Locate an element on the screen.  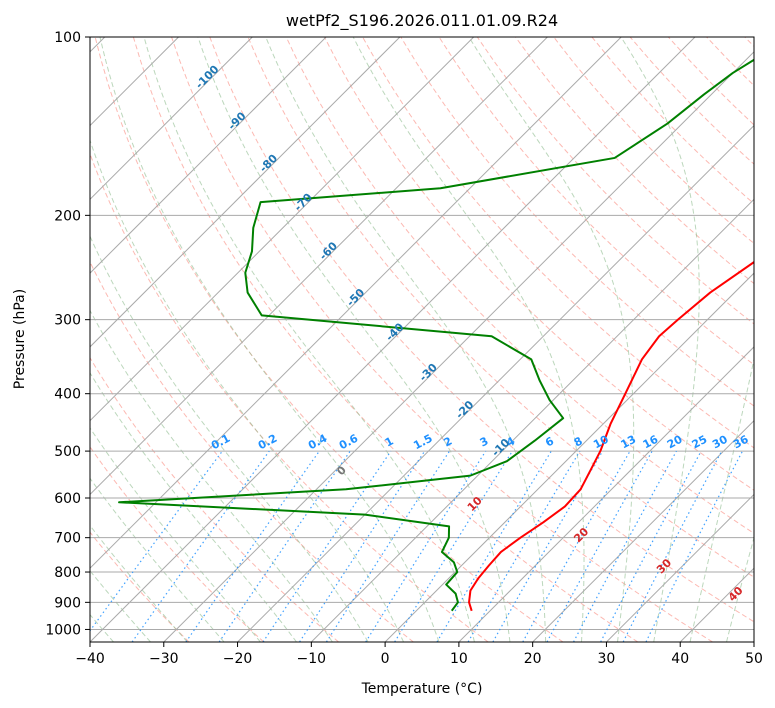
y-axis-title: Pressure (hPa) is located at coordinates (20, 339).